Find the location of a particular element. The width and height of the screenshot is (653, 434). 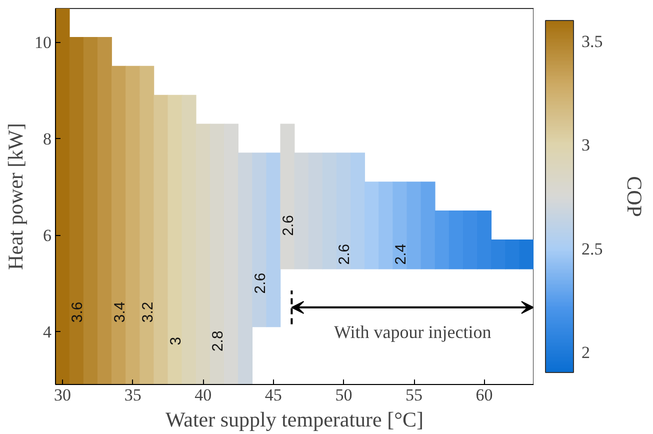

annotation: 3.6 is located at coordinates (77, 312).